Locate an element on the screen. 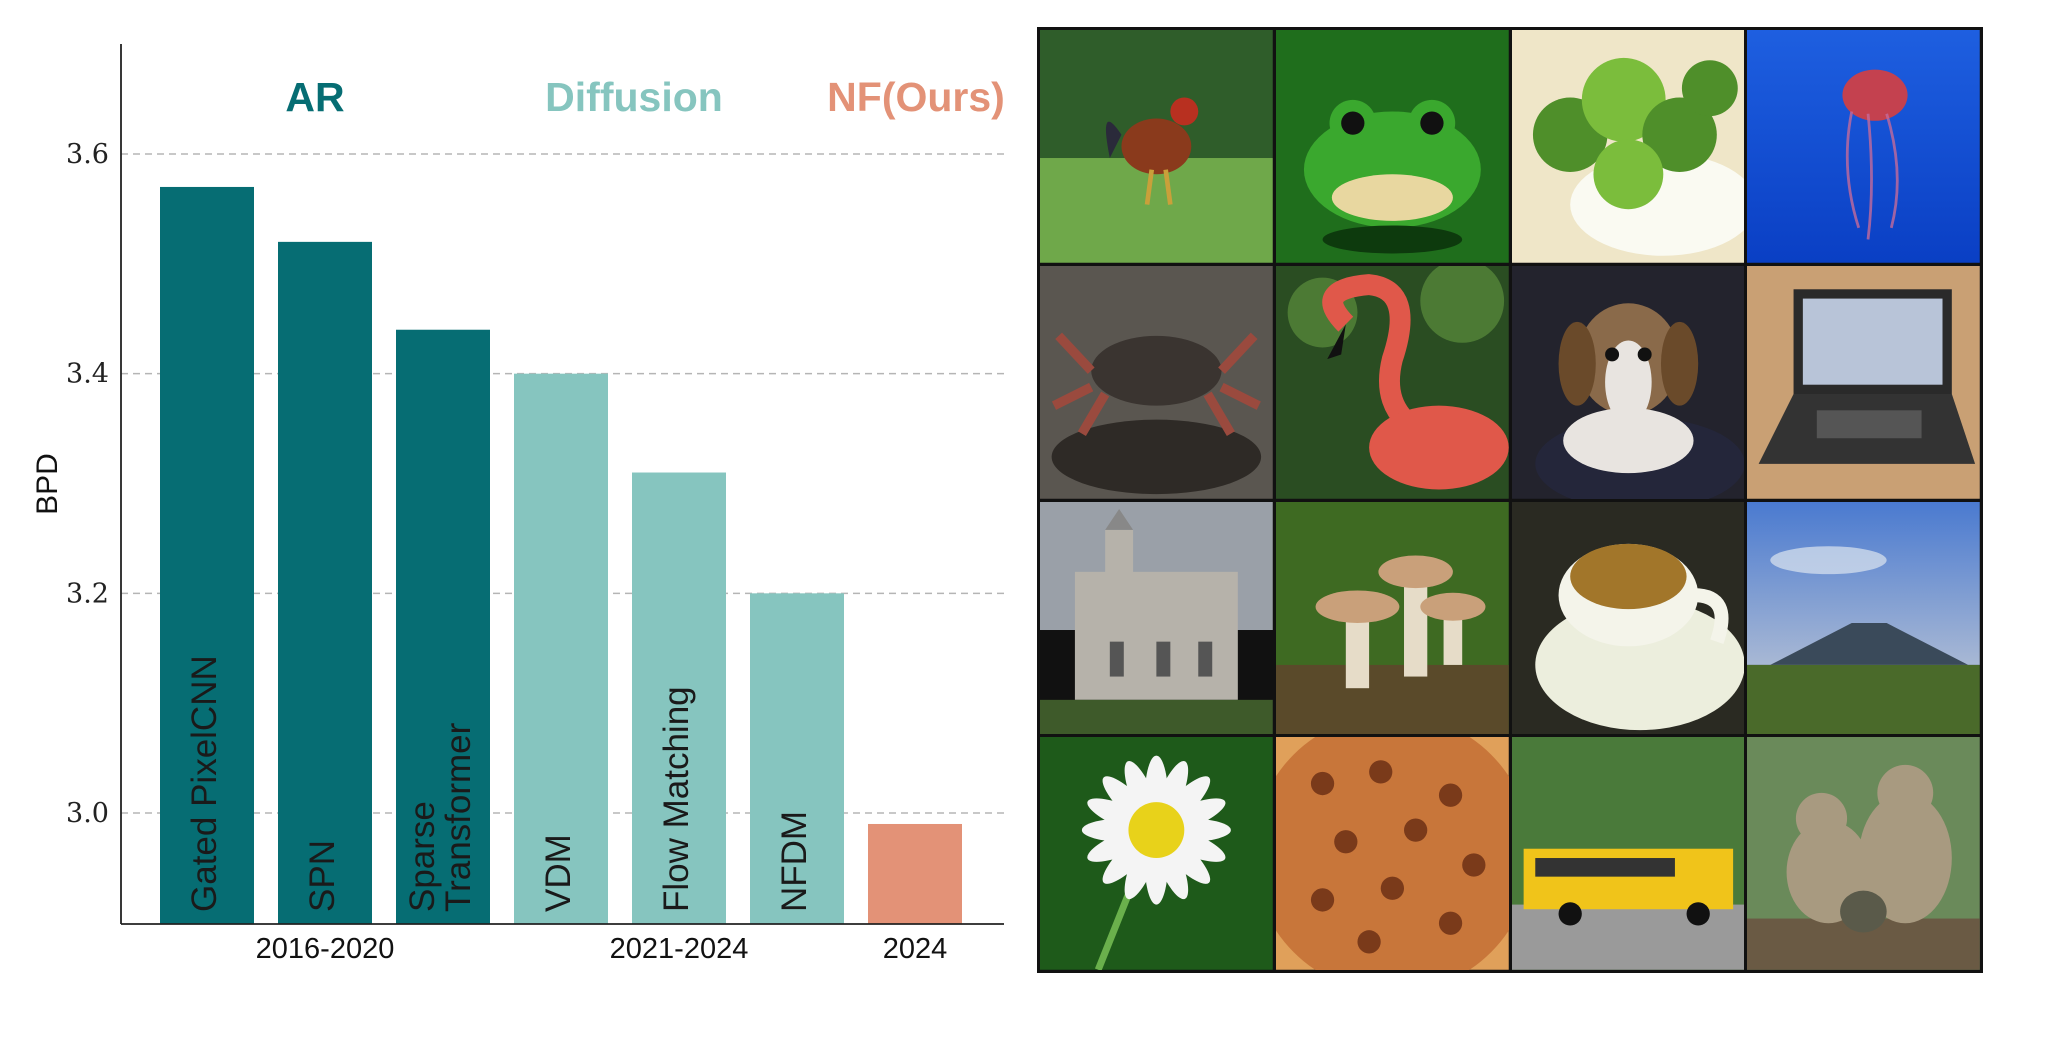  sample-volcano-image is located at coordinates (1863, 618).